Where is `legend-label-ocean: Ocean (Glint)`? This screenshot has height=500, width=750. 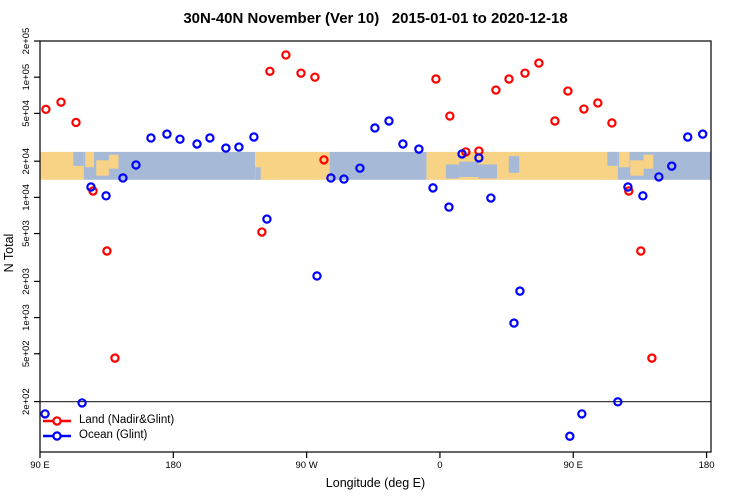 legend-label-ocean: Ocean (Glint) is located at coordinates (113, 435).